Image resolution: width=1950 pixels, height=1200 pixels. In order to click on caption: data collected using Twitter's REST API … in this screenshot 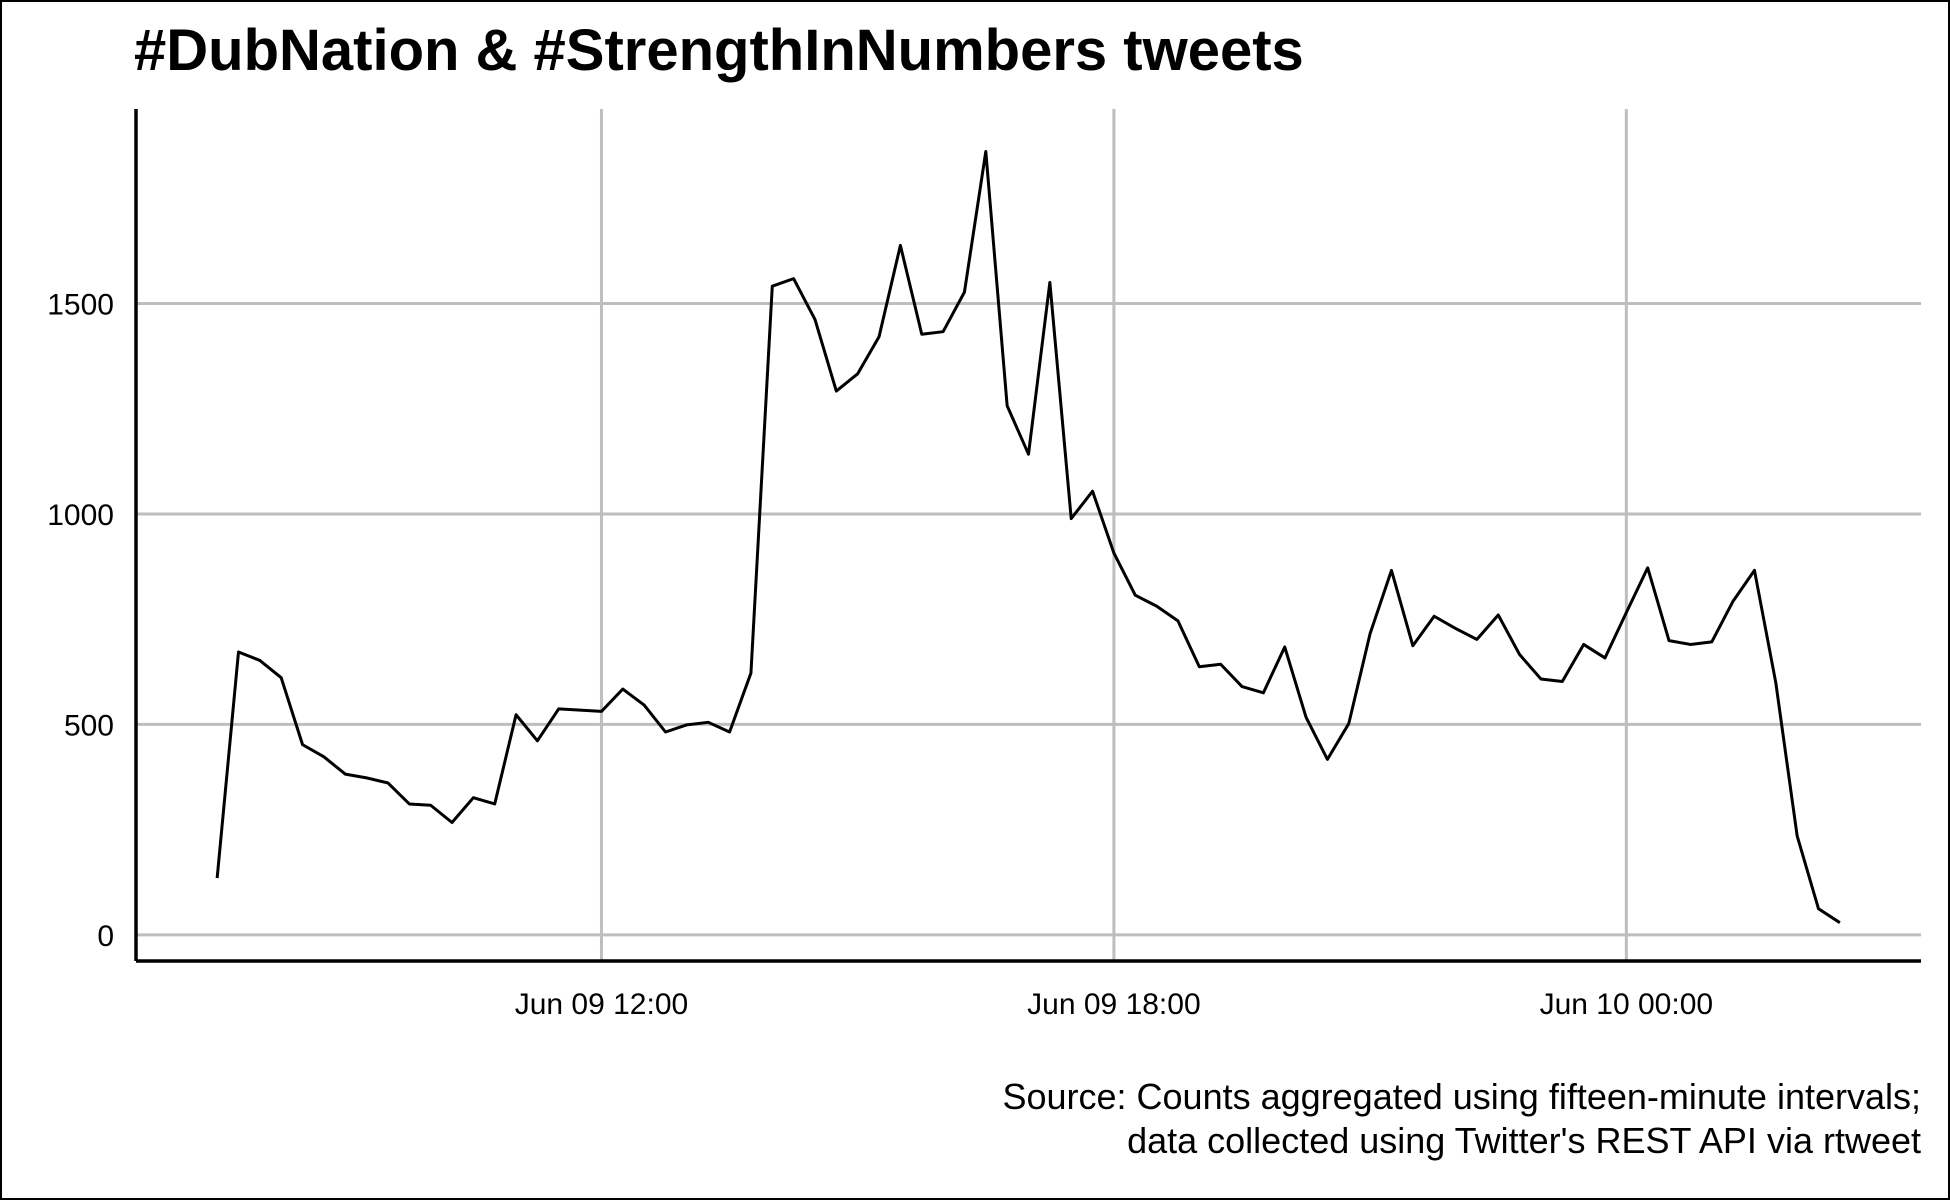, I will do `click(1524, 1140)`.